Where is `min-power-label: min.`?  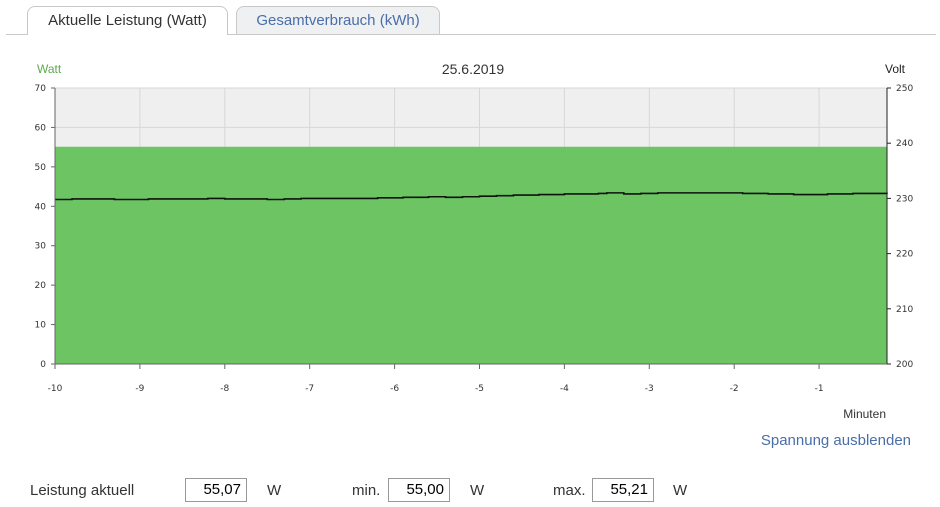 min-power-label: min. is located at coordinates (366, 490).